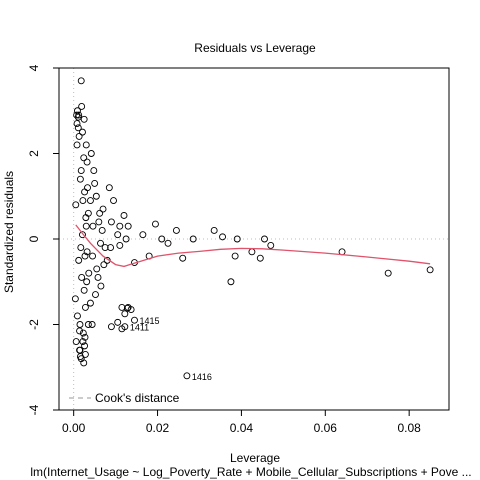  I want to click on legend-label: Cook's distance, so click(137, 398).